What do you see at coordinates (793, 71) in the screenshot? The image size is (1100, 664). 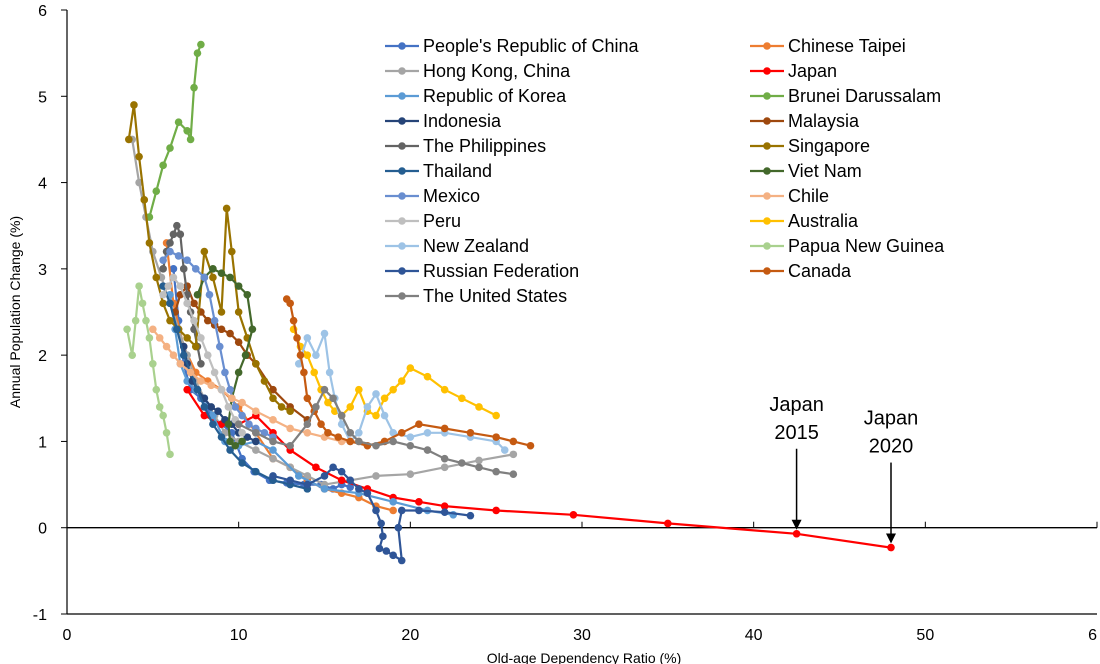 I see `legend-item: Japan` at bounding box center [793, 71].